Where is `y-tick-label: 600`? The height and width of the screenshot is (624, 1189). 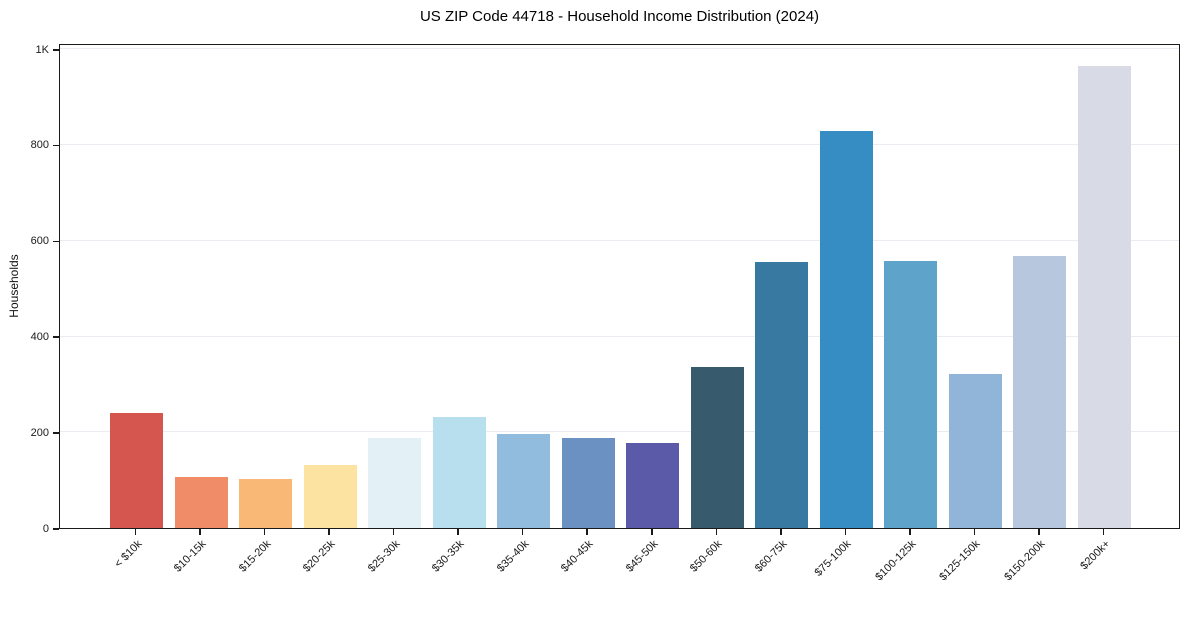 y-tick-label: 600 is located at coordinates (39, 241).